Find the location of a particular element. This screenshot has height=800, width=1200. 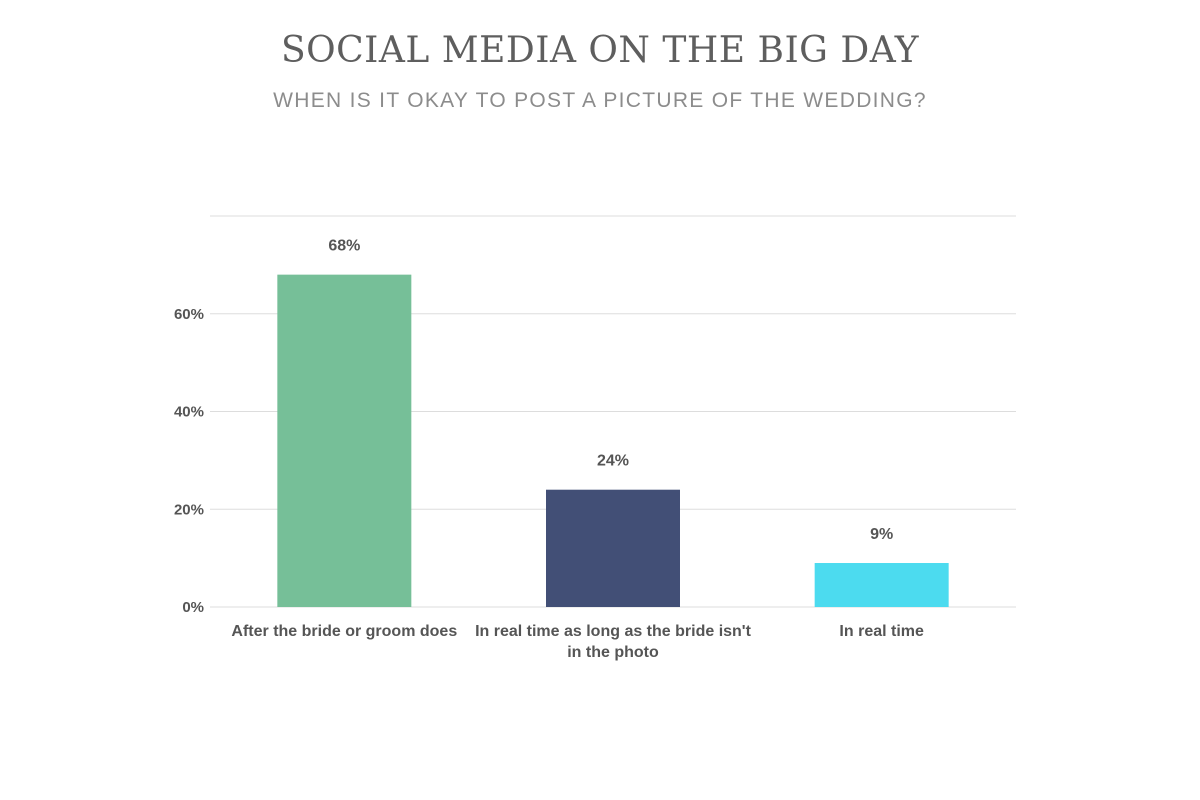

y-tick-label: 0% is located at coordinates (193, 607).